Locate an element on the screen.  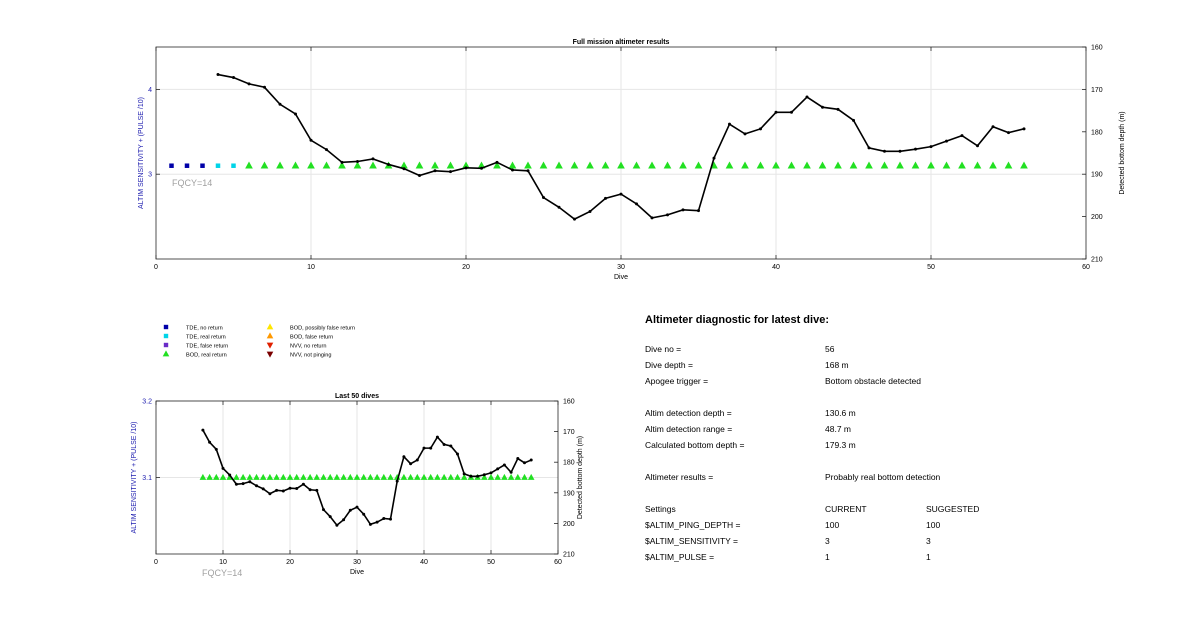
legend-item: TDE, real return is located at coordinates (194, 336).